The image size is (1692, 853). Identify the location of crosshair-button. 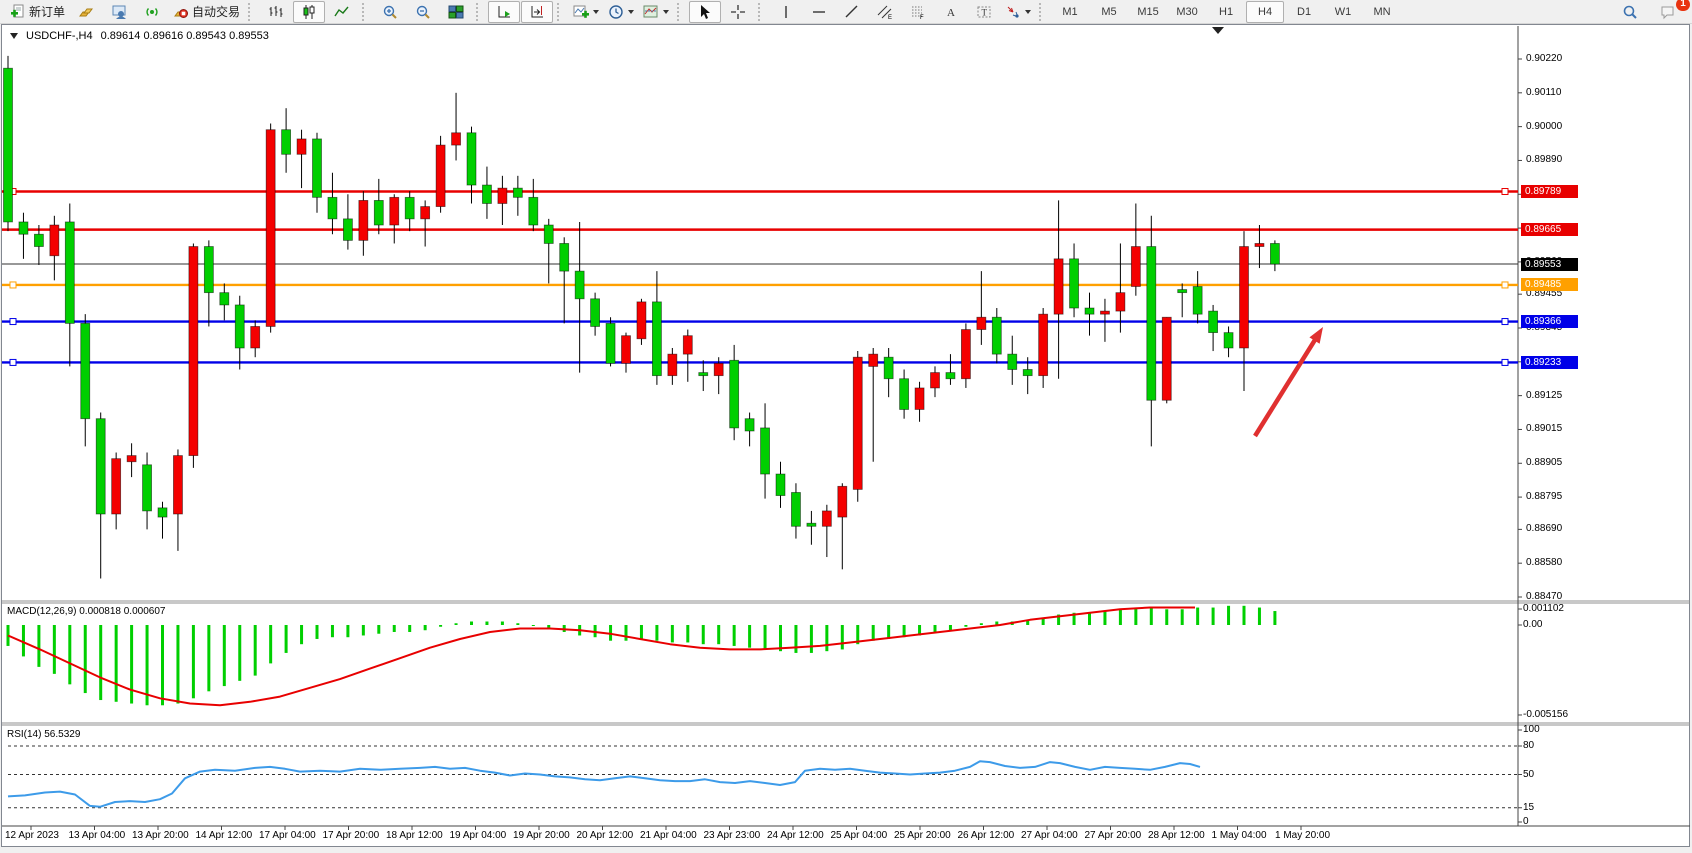
(738, 12).